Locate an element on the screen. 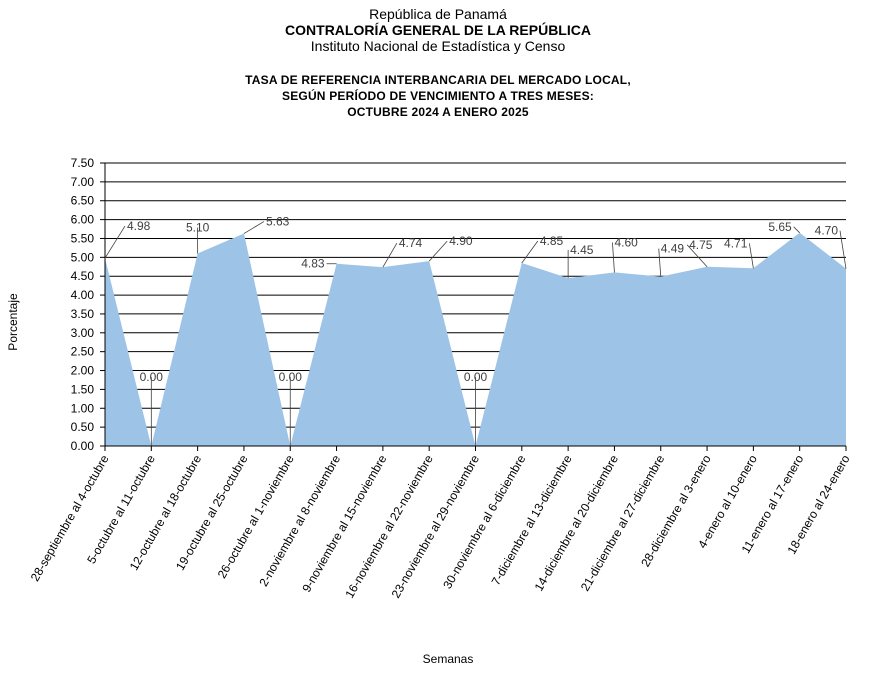 This screenshot has height=675, width=876. y-tick-label: 6.50 is located at coordinates (83, 201).